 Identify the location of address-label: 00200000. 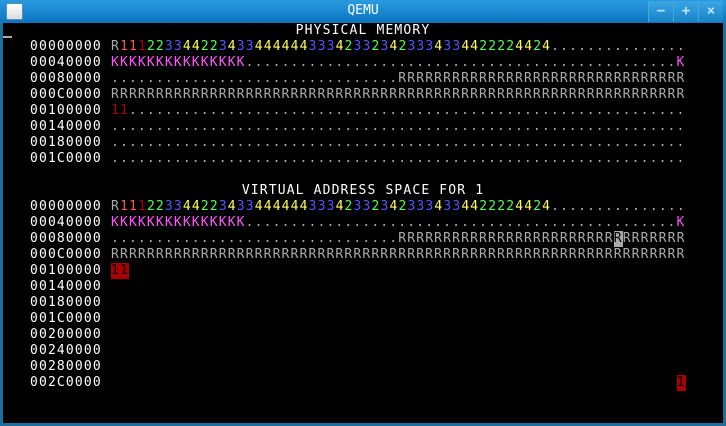
(66, 334).